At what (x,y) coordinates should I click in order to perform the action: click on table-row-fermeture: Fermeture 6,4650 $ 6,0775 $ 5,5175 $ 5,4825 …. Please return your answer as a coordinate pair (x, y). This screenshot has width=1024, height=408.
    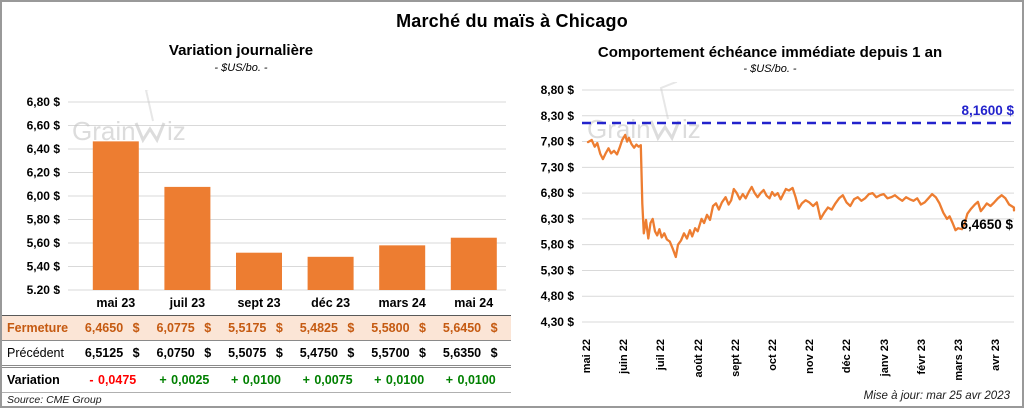
    Looking at the image, I should click on (256, 328).